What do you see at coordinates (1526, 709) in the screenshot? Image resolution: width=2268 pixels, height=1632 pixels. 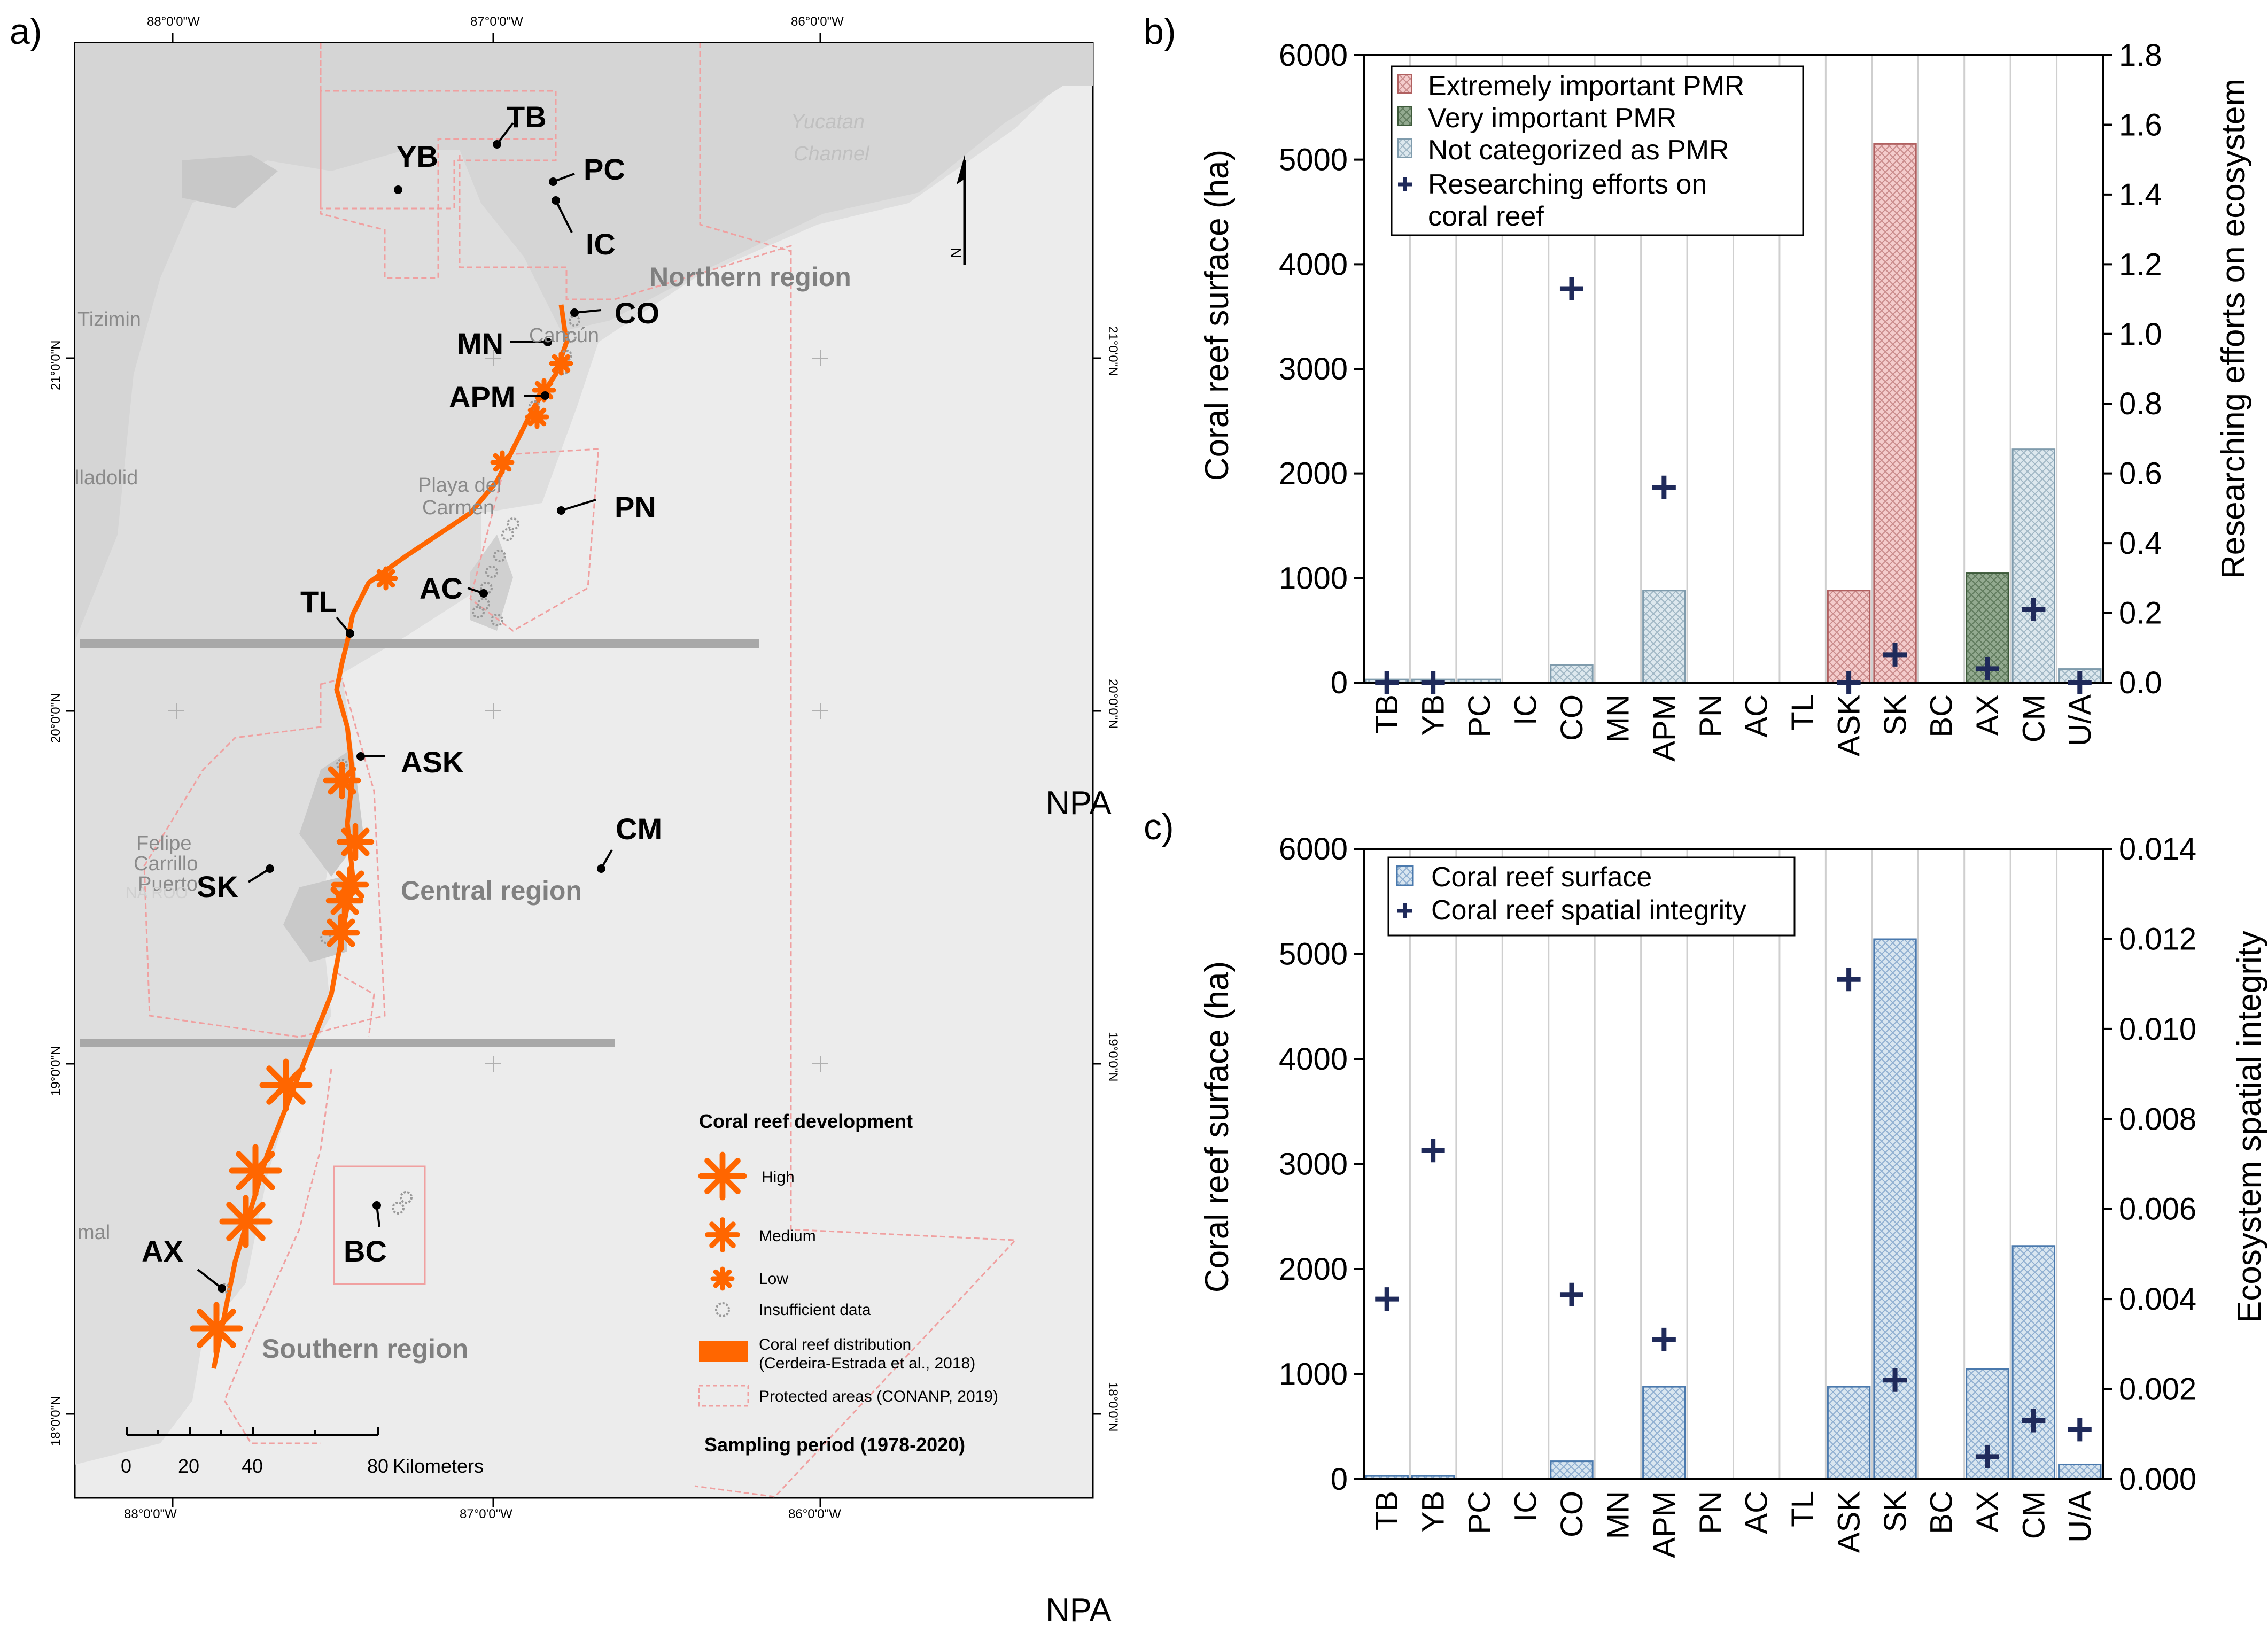 I see `chartB-category-label: IC` at bounding box center [1526, 709].